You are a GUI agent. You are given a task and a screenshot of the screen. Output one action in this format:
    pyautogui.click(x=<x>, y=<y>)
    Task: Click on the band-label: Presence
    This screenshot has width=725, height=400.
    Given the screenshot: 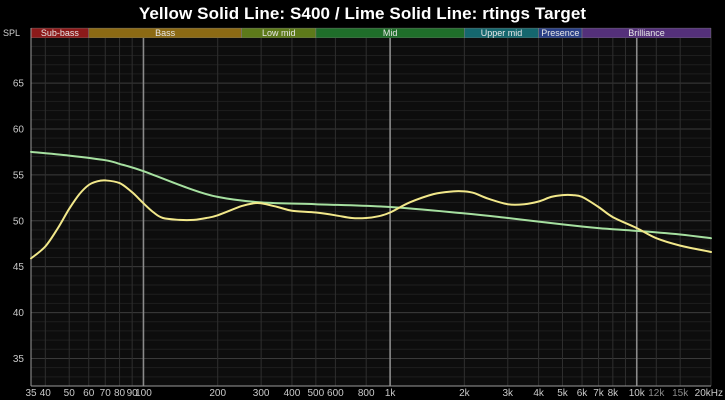 What is the action you would take?
    pyautogui.click(x=560, y=33)
    